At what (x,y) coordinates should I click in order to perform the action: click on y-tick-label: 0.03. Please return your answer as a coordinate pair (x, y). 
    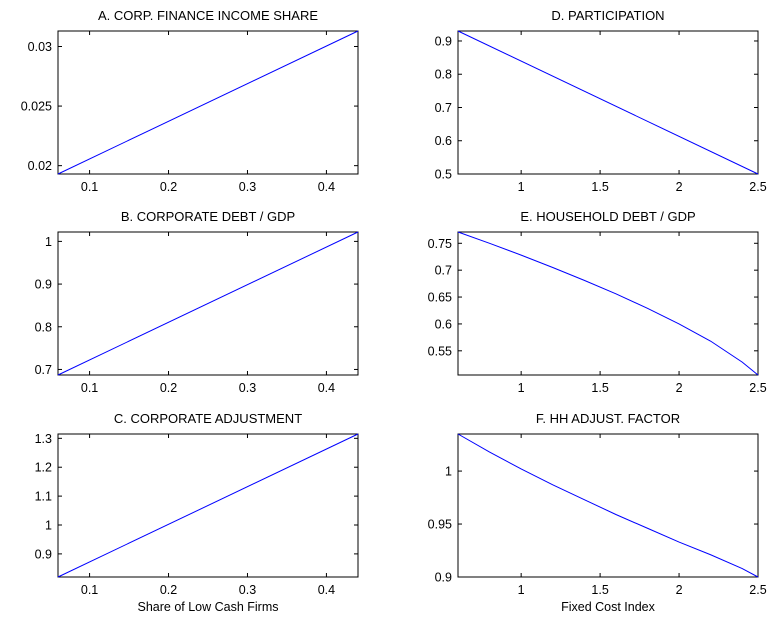
    Looking at the image, I should click on (40, 47).